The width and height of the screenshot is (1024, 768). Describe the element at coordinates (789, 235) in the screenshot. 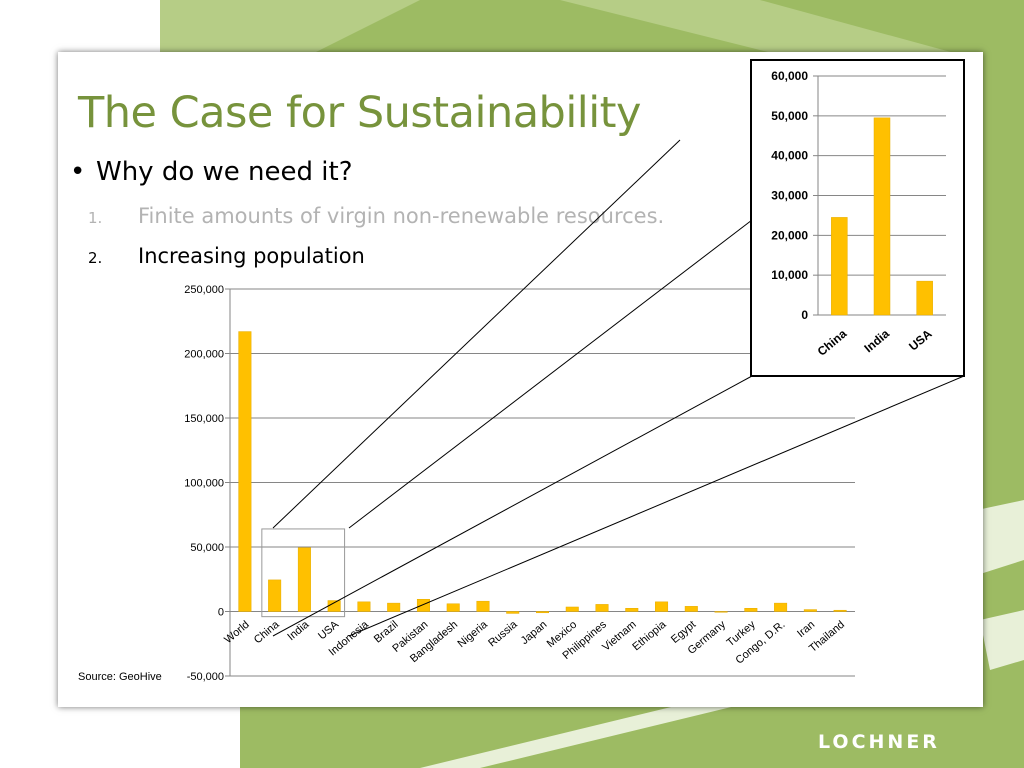

I see `y-tick-label: 20,000` at that location.